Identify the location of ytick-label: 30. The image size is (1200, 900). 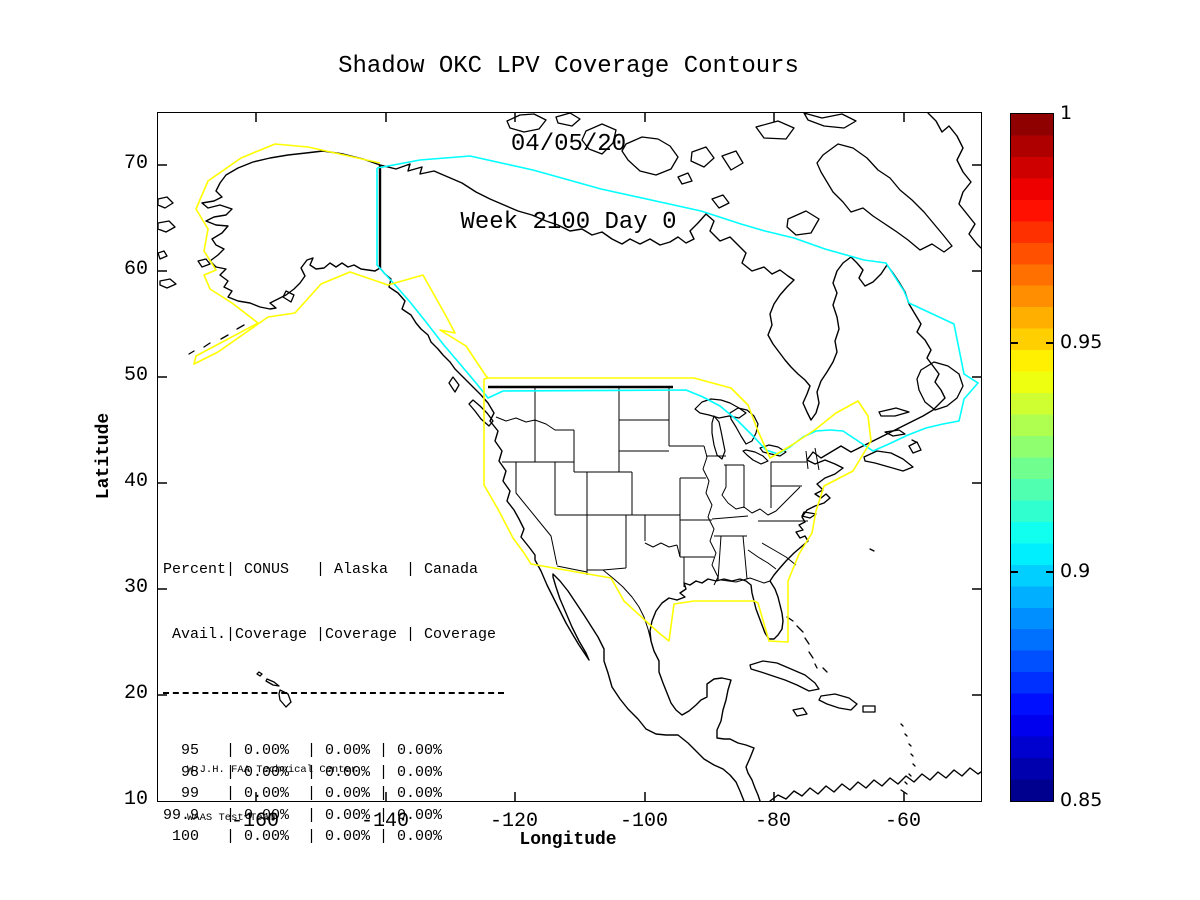
(135, 587).